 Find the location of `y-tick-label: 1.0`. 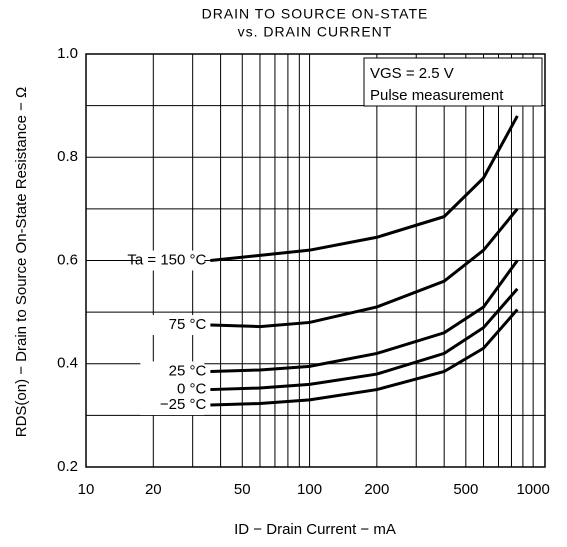

y-tick-label: 1.0 is located at coordinates (67, 53).